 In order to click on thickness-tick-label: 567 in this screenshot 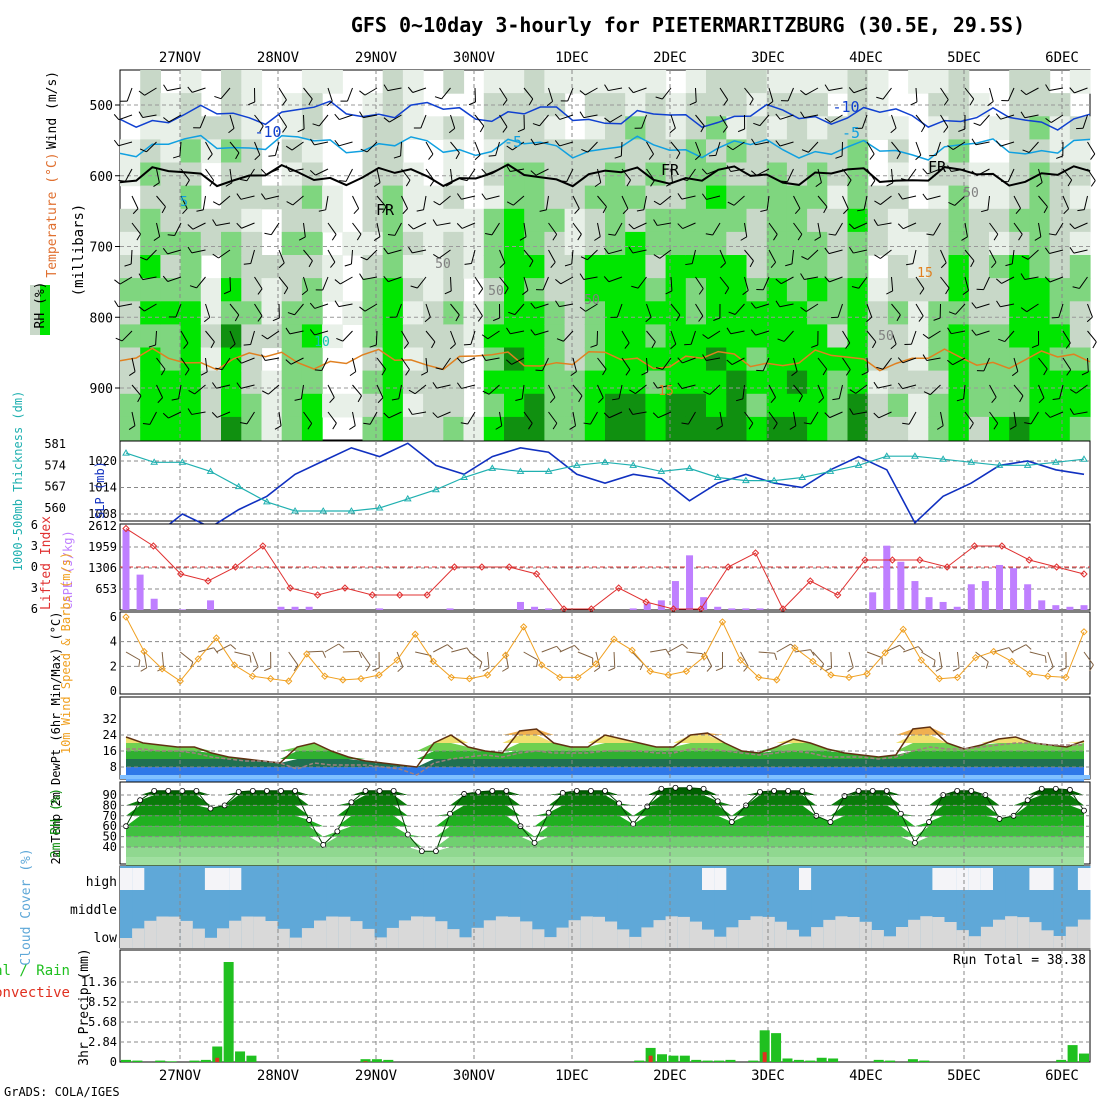, I will do `click(55, 487)`.